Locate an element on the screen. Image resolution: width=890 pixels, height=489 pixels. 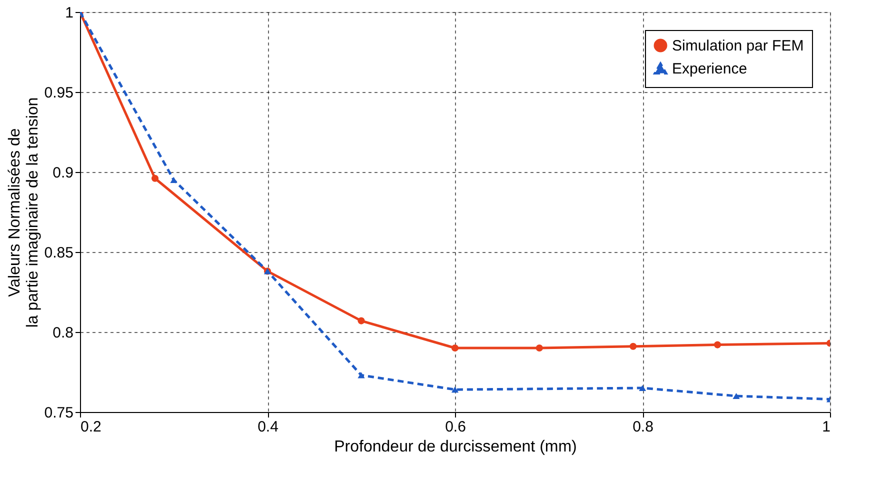
x-axis-title: Profondeur de durcissement (mm) is located at coordinates (455, 447).